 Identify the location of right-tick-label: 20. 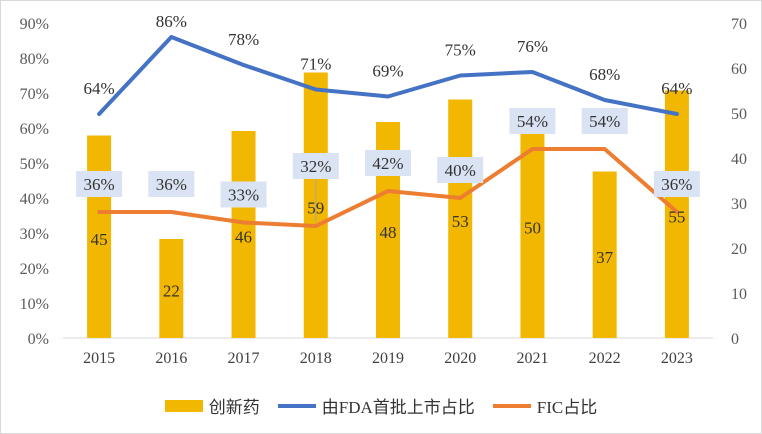
(739, 249).